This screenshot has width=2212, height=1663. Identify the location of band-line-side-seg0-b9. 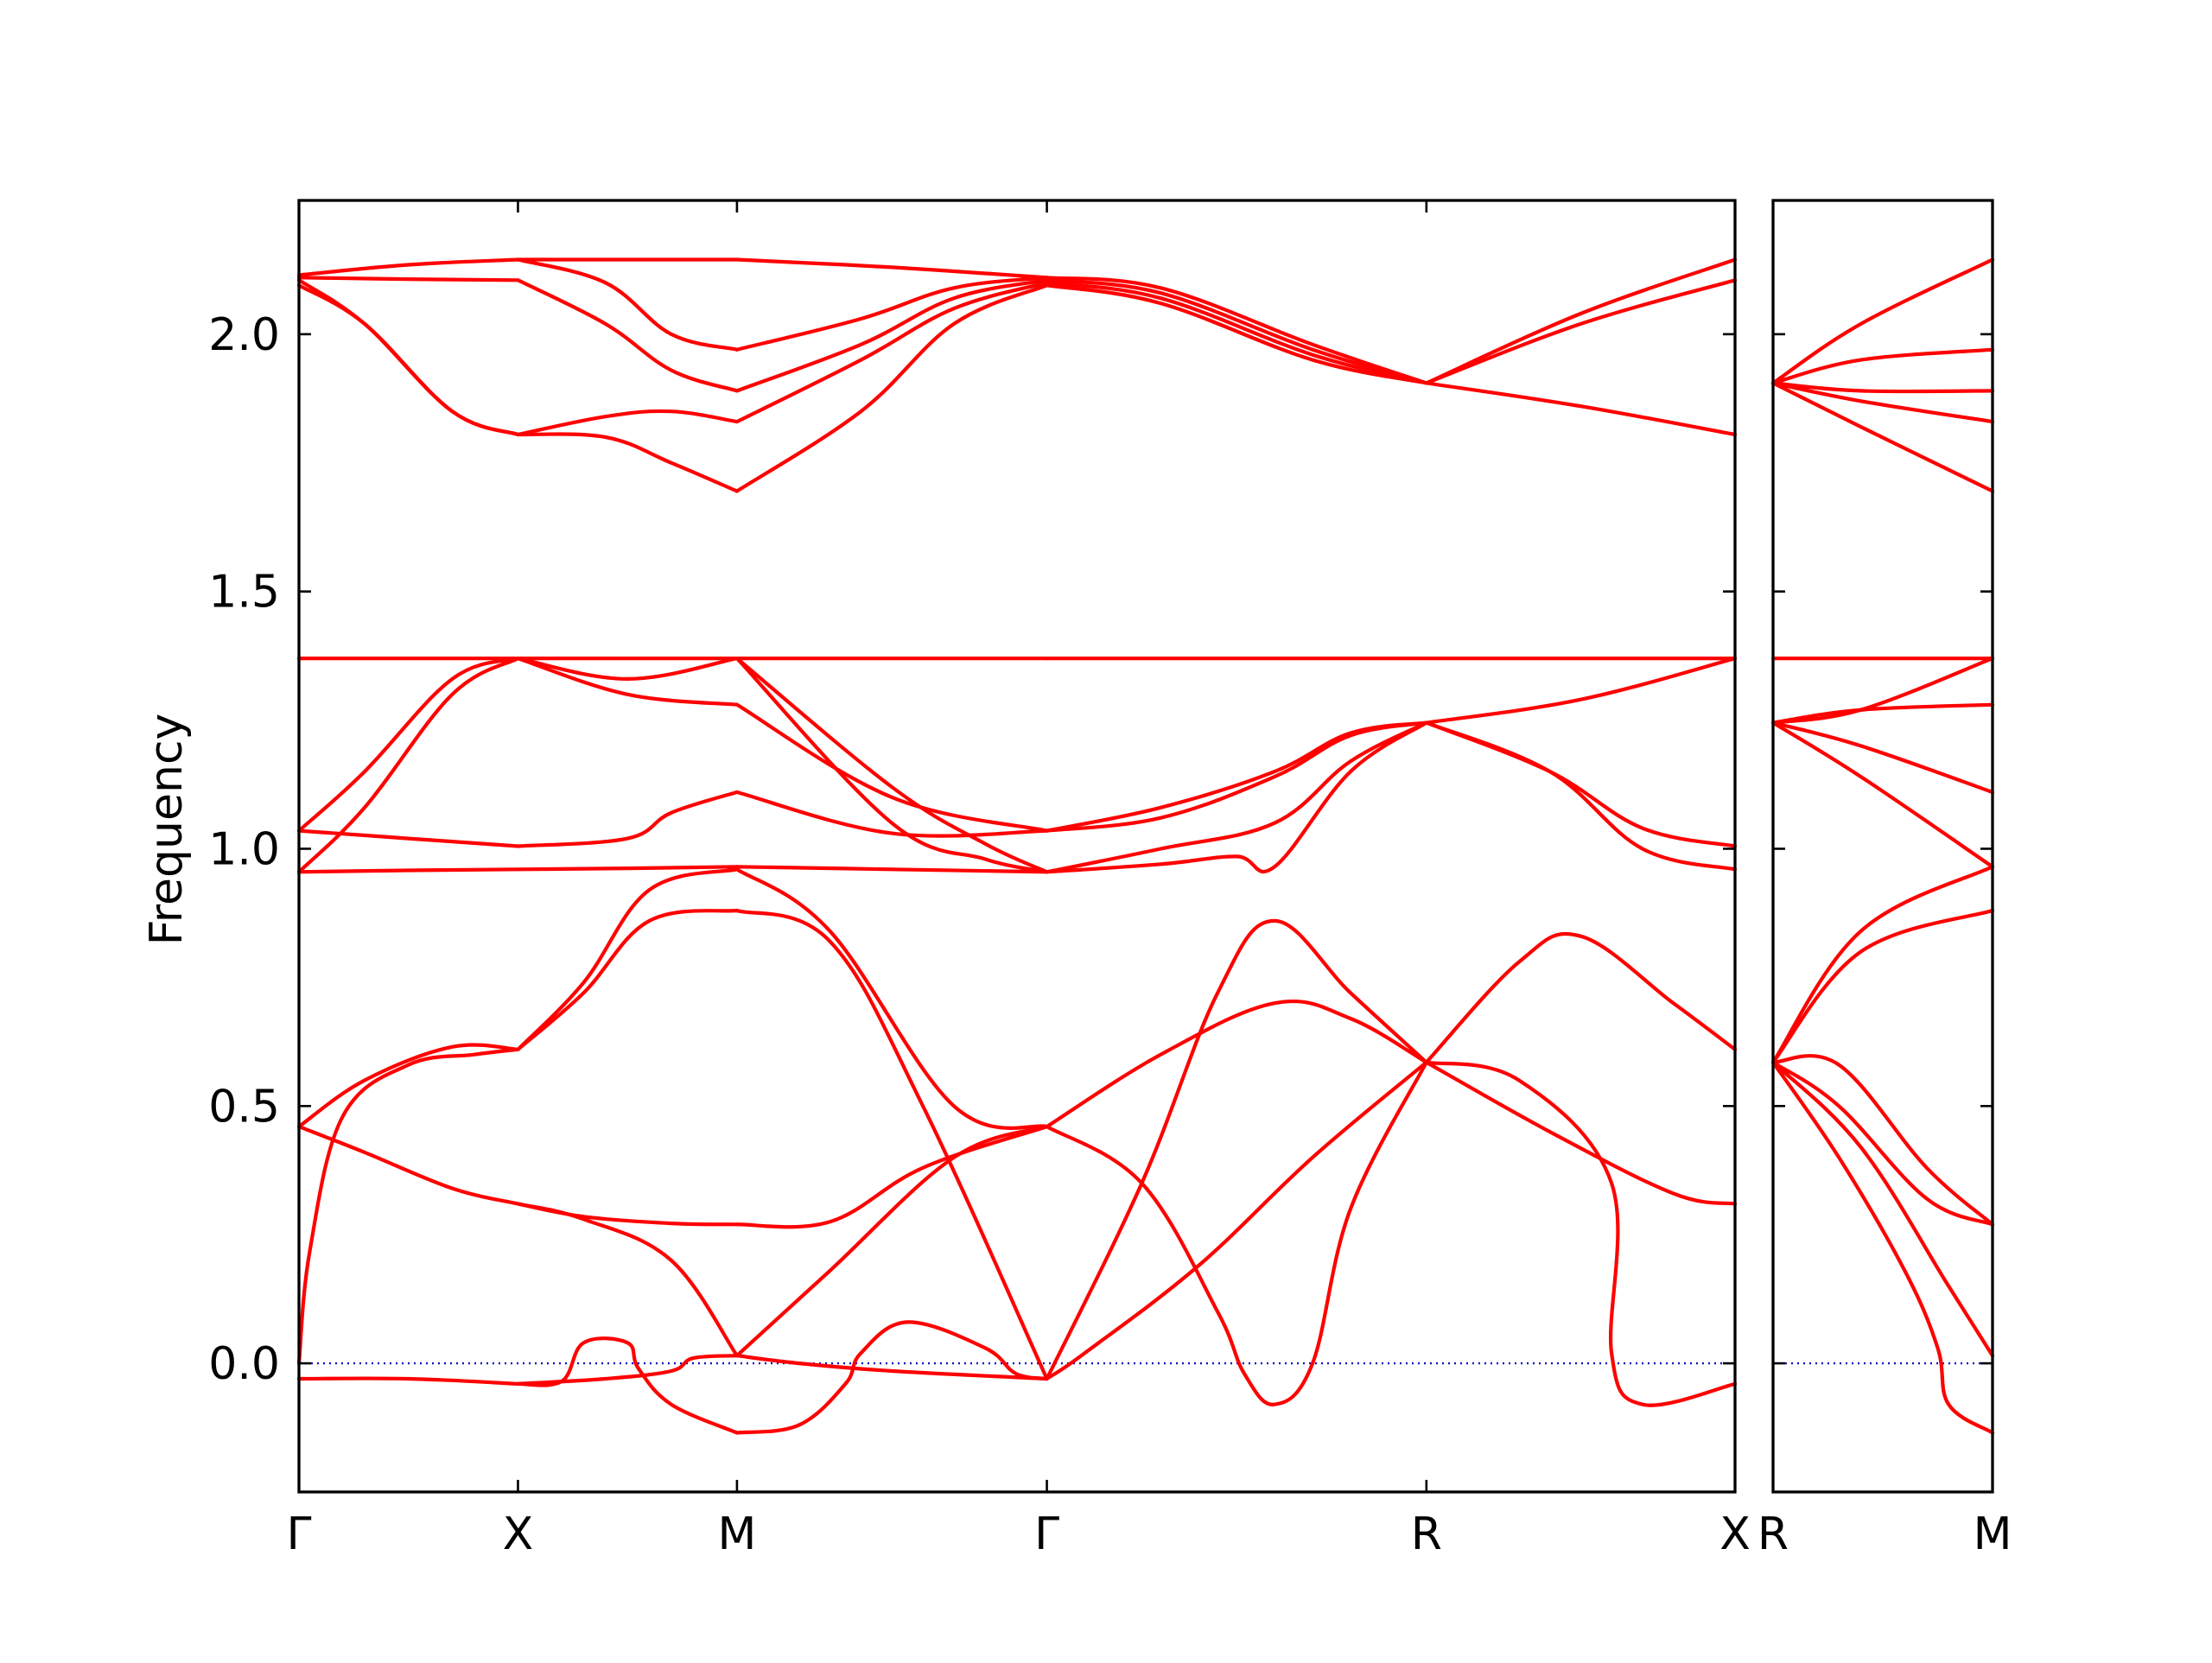
(1882, 691).